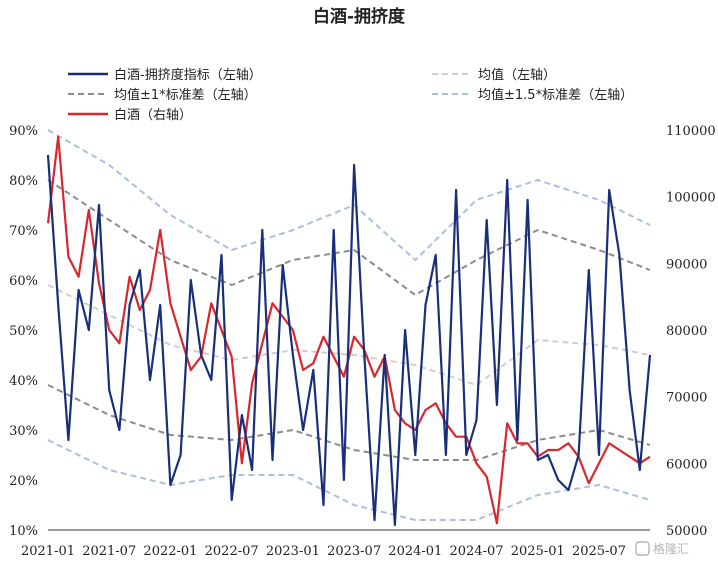 This screenshot has height=566, width=718. What do you see at coordinates (555, 95) in the screenshot?
I see `legend-label: 均值±1.5*标准差（左轴）` at bounding box center [555, 95].